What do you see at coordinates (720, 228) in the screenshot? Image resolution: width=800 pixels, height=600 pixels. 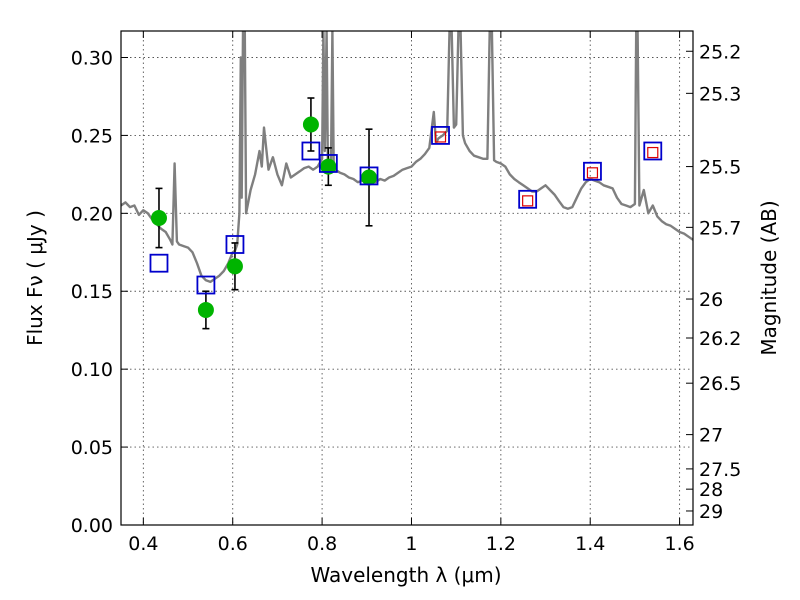 I see `right-tick-label: 25.7` at bounding box center [720, 228].